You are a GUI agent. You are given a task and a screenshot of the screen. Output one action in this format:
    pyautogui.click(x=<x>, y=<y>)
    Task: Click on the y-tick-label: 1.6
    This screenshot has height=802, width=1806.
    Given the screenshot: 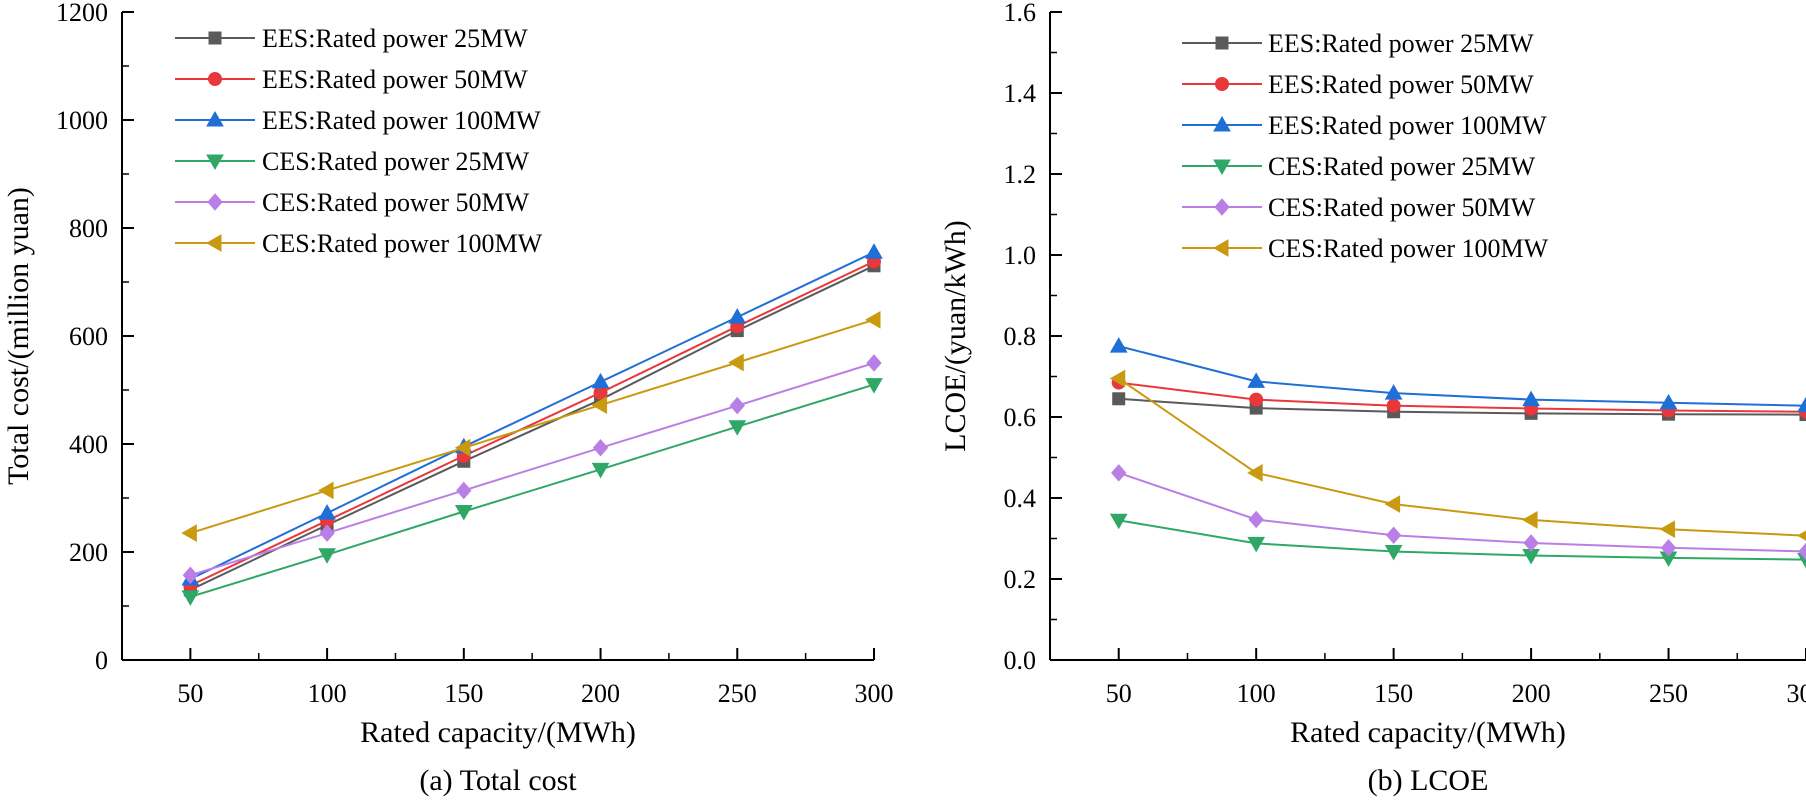 What is the action you would take?
    pyautogui.click(x=1020, y=13)
    